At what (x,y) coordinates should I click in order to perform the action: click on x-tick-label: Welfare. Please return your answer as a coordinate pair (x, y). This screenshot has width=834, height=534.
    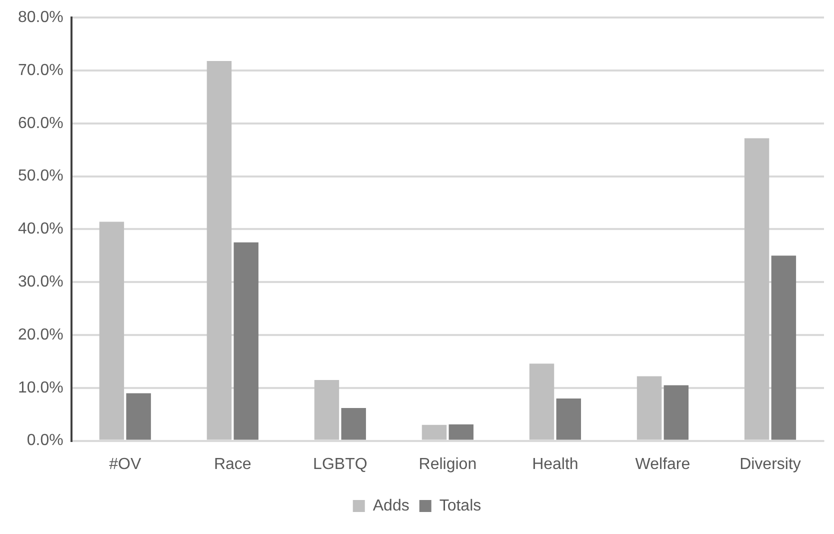
    Looking at the image, I should click on (662, 464).